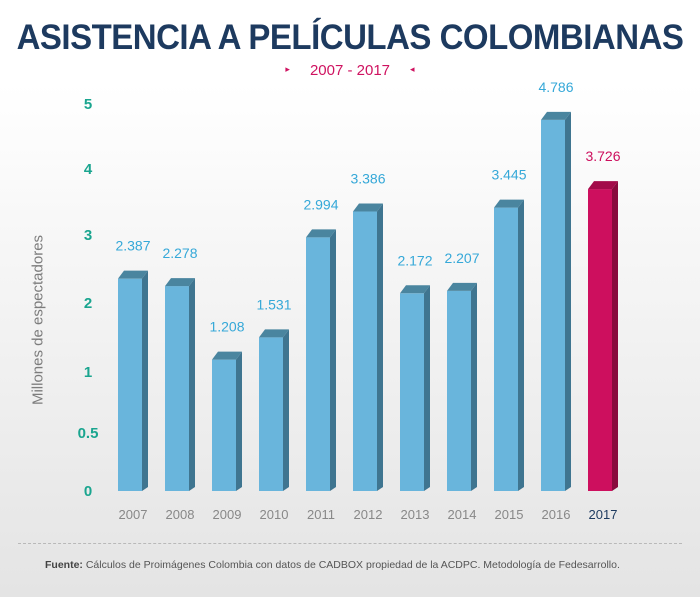 The image size is (700, 597). Describe the element at coordinates (508, 175) in the screenshot. I see `data-label: 3.445` at that location.